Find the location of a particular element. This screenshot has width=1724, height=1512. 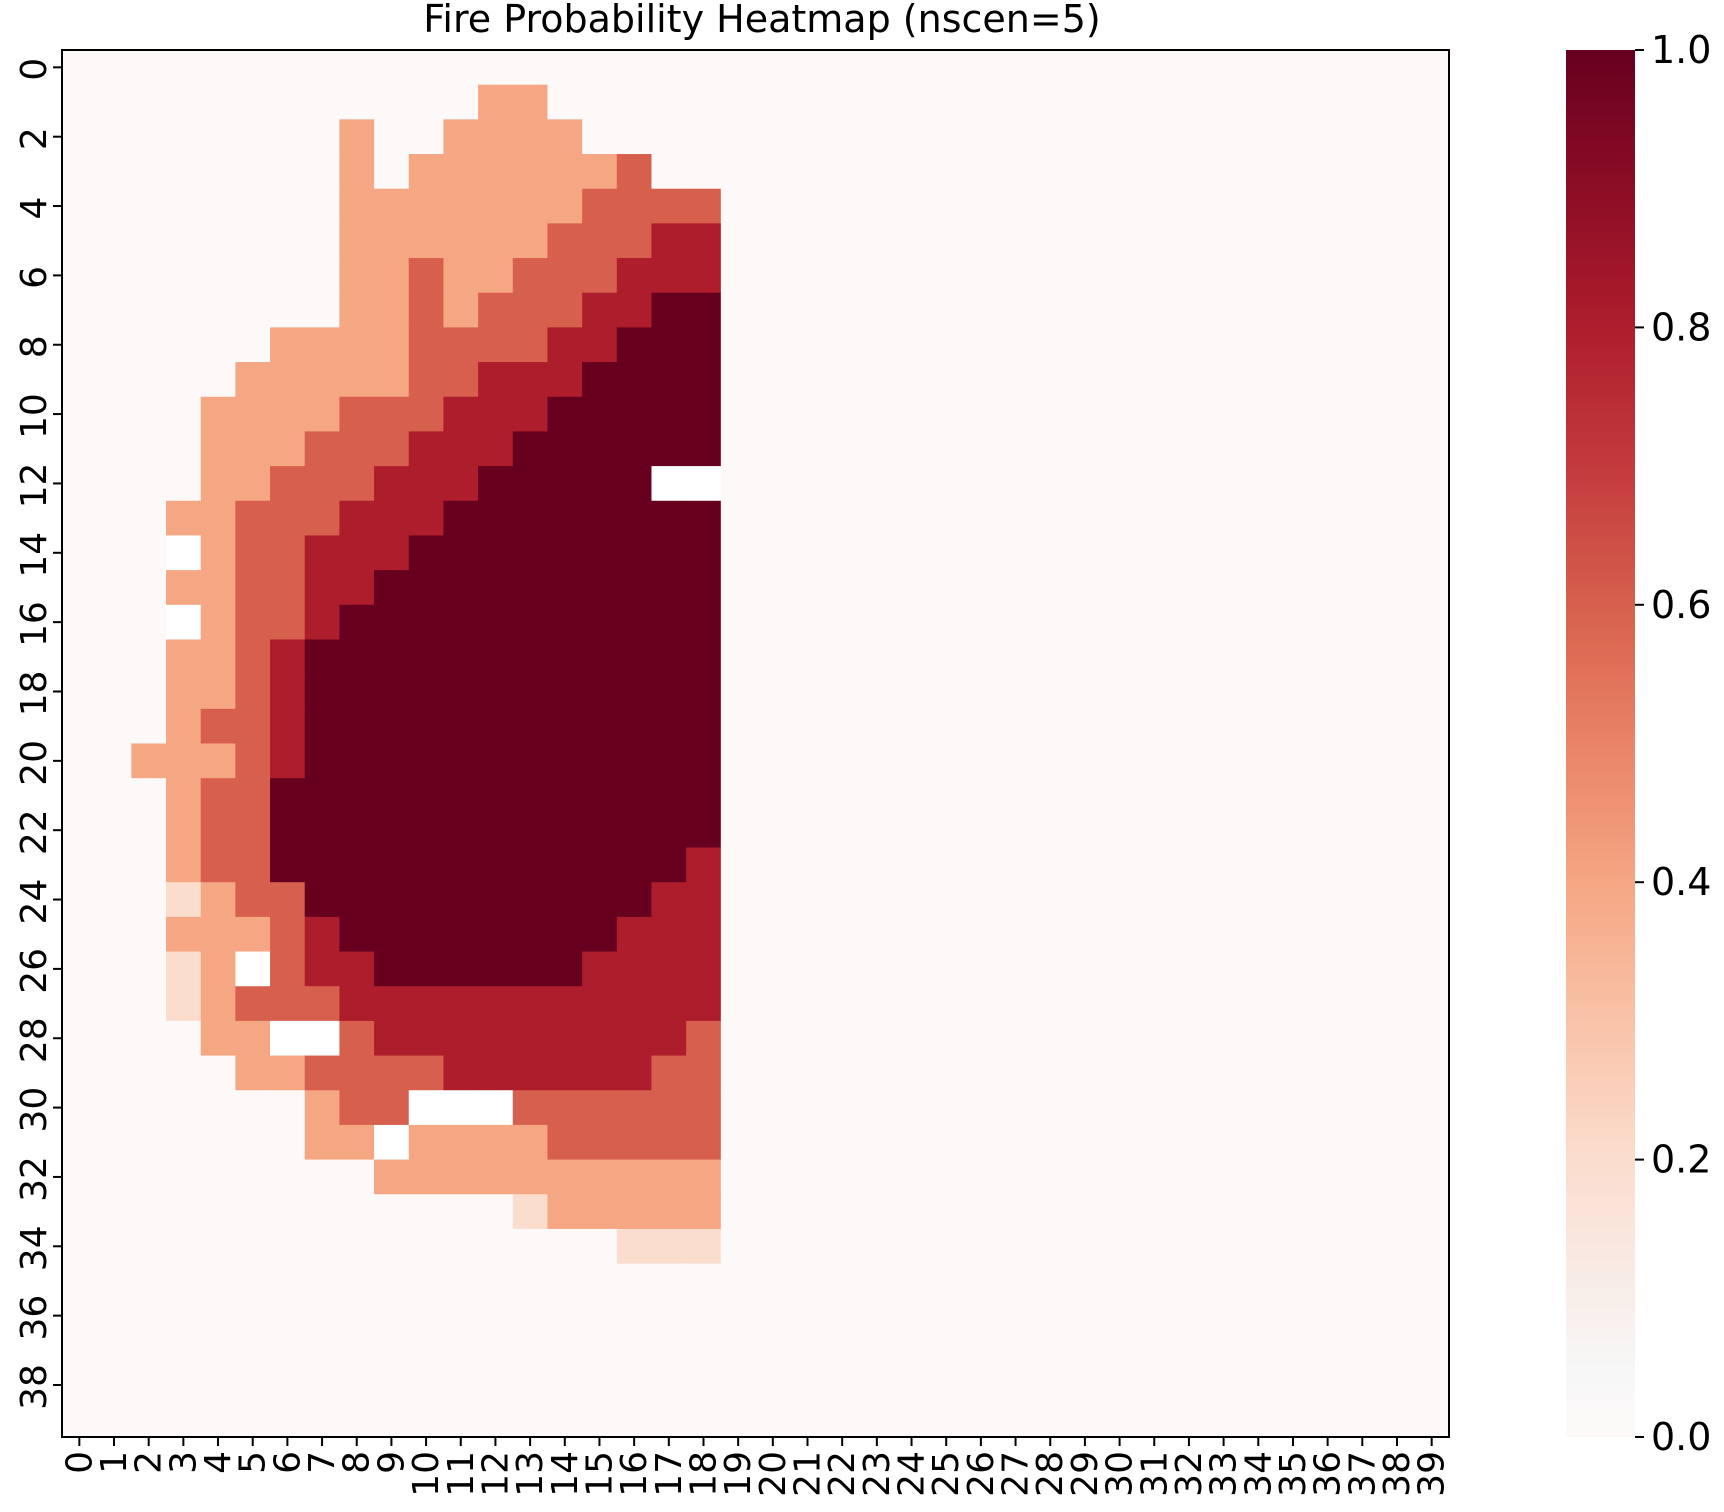

x-tick-label: 16 is located at coordinates (634, 1474).